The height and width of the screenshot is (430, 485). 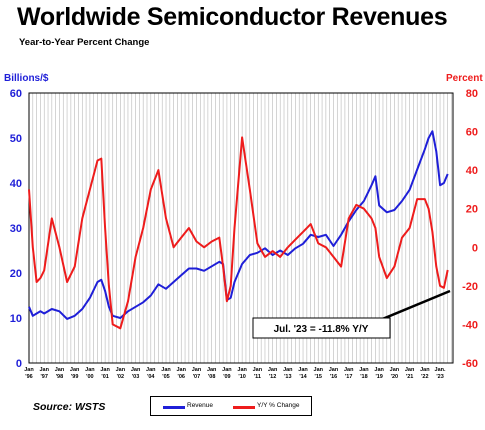 I want to click on left-tick-label: 0, so click(x=19, y=364).